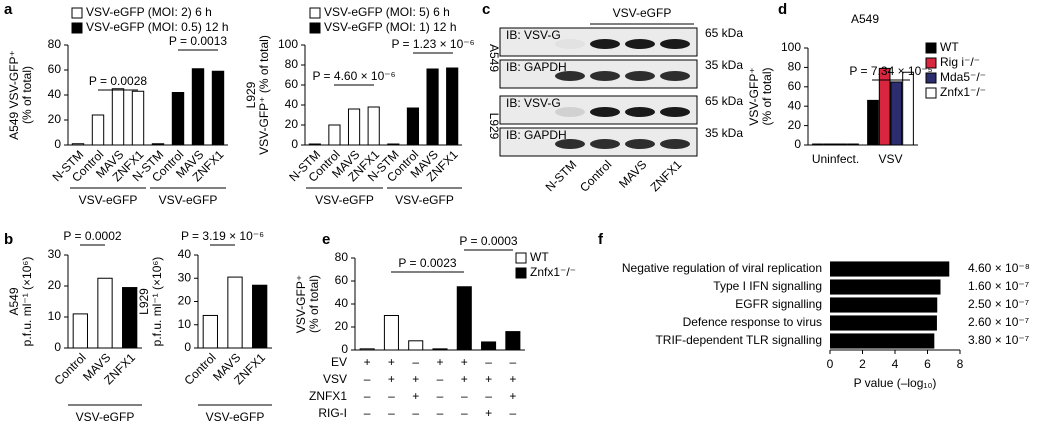 The height and width of the screenshot is (426, 1049). What do you see at coordinates (157, 27) in the screenshot?
I see `legend-label: VSV-eGFP (MOI: 0.5) 12 h` at bounding box center [157, 27].